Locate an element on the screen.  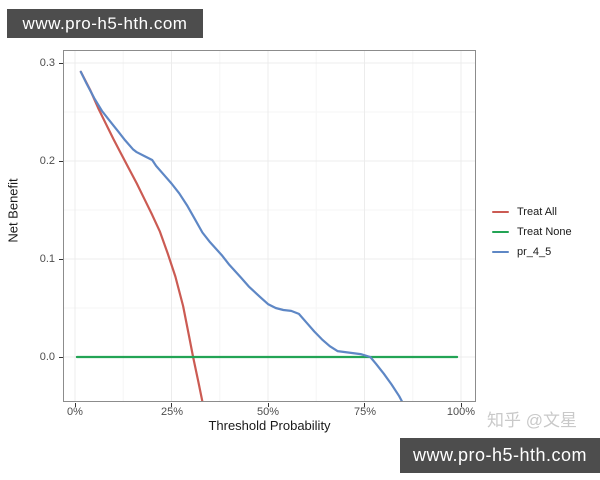
watermark-bottom-bar: www.pro-h5-hth.com is located at coordinates (500, 455).